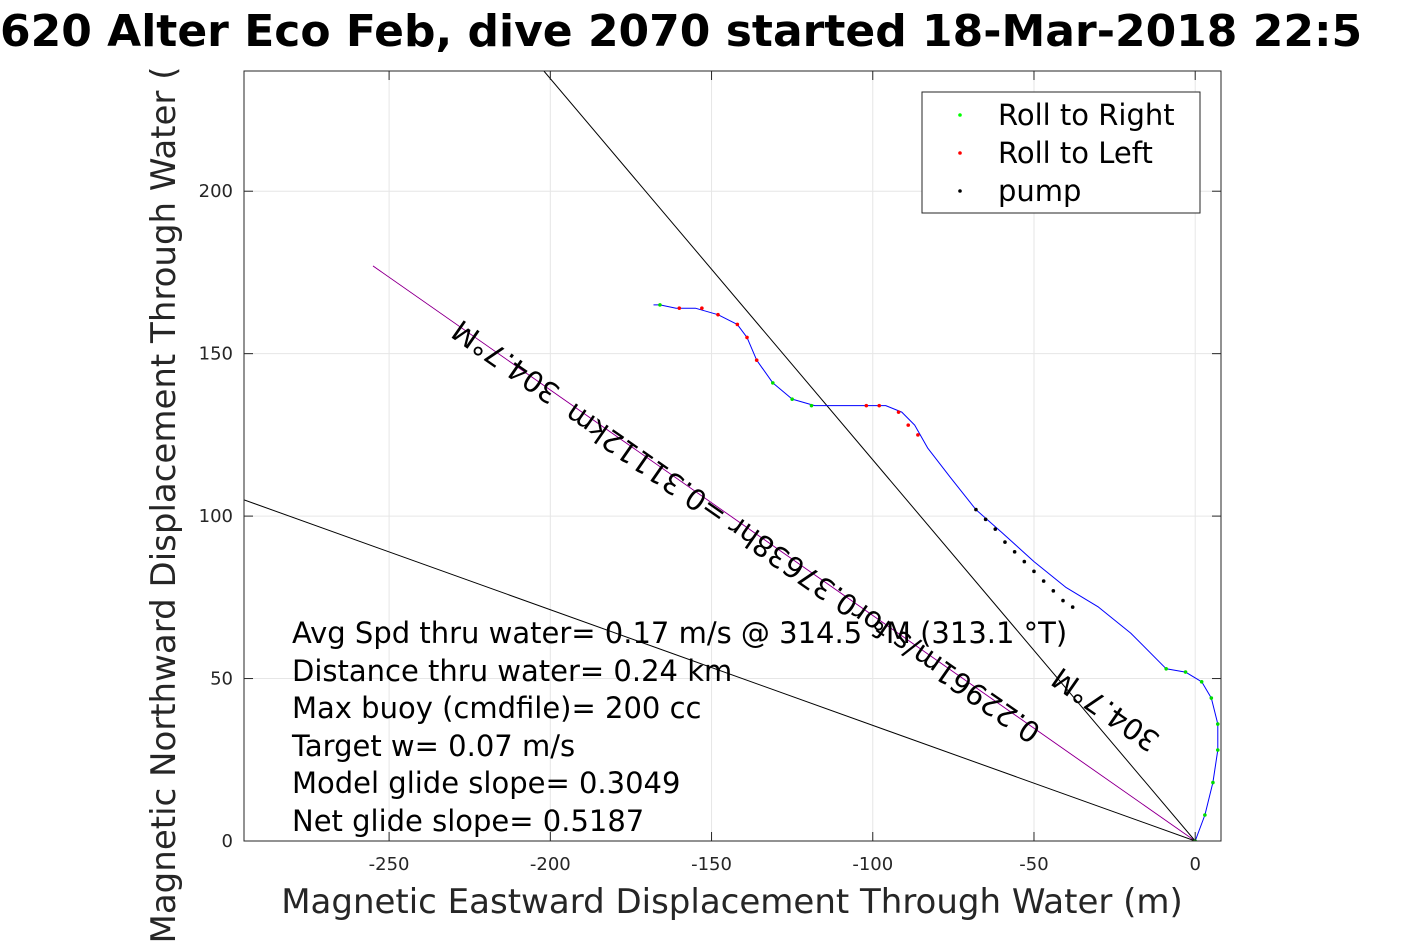  Describe the element at coordinates (960, 153) in the screenshot. I see `legend-marker-roll-left` at that location.